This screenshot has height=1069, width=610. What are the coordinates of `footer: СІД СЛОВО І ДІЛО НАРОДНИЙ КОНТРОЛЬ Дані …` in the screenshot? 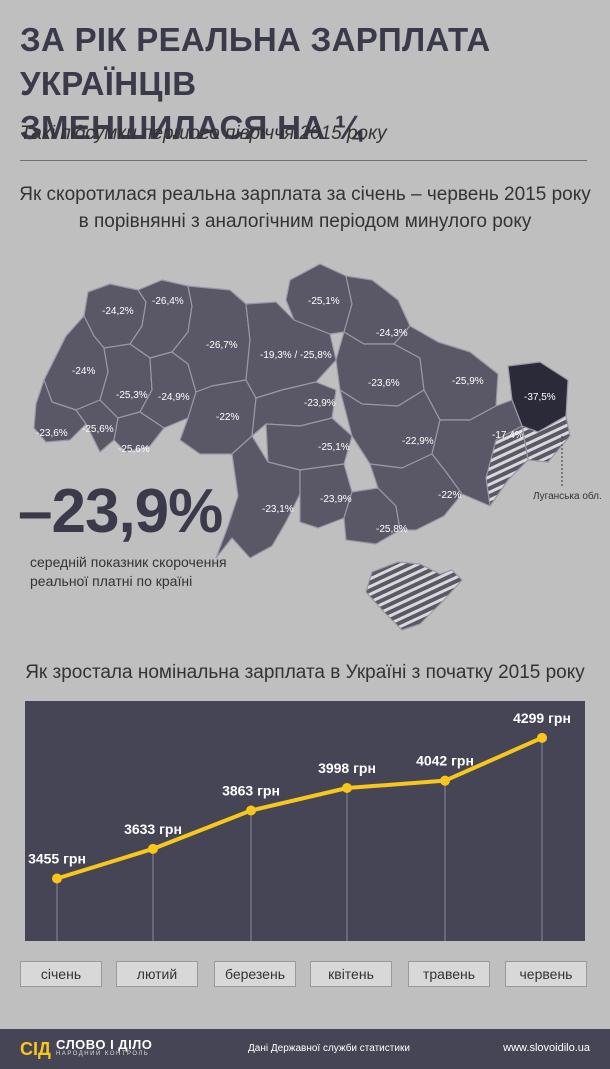 It's located at (305, 1049).